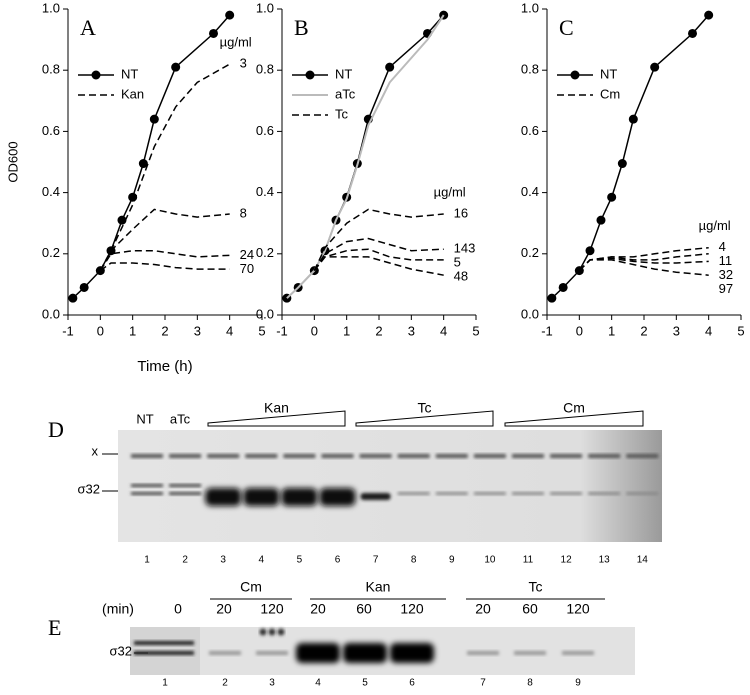  I want to click on y-tick-label: 0.8, so click(530, 69).